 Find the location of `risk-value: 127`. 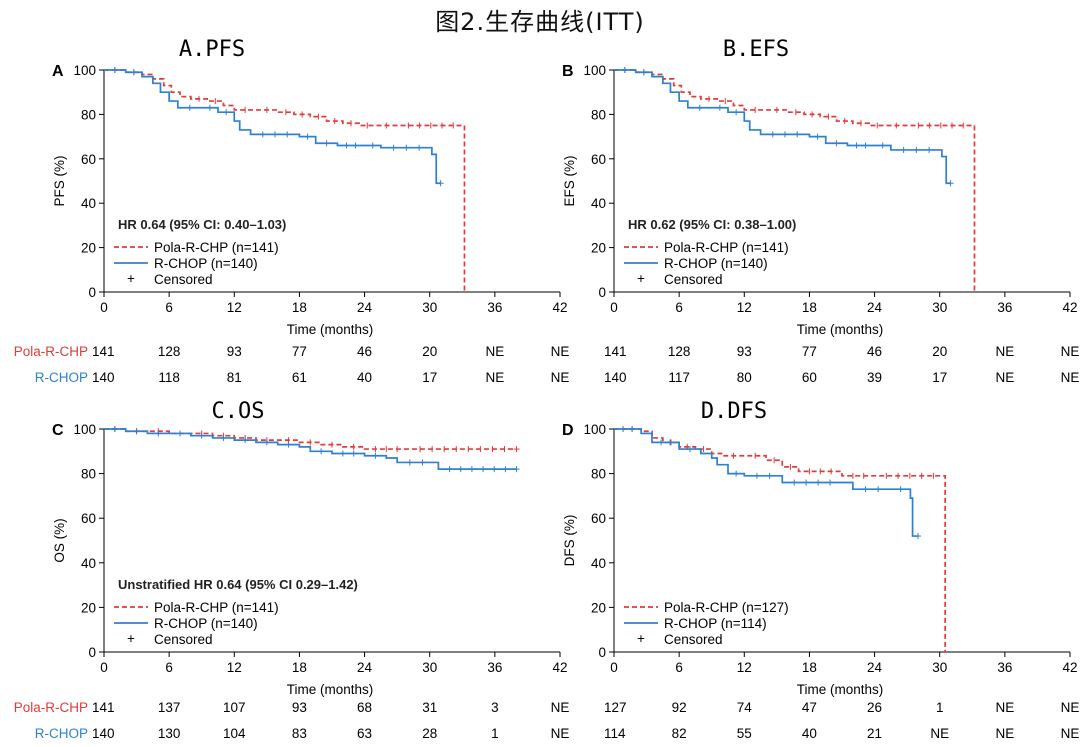

risk-value: 127 is located at coordinates (615, 707).